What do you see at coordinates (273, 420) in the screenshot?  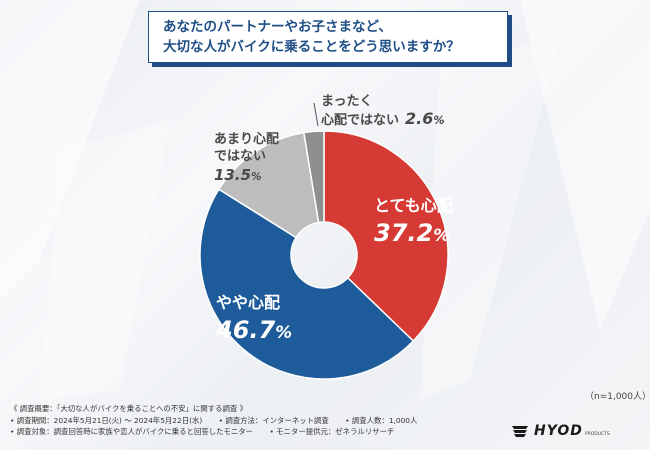 I see `survey-method: • 調査方法：インターネット調査` at bounding box center [273, 420].